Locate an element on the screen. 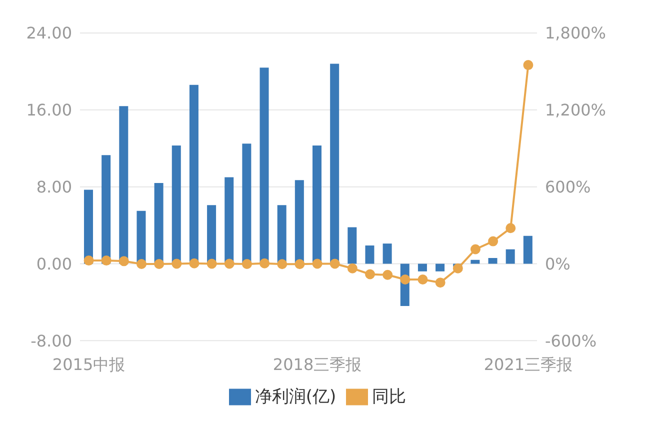 Image resolution: width=650 pixels, height=425 pixels. y2-tick-label: 600% is located at coordinates (568, 187).